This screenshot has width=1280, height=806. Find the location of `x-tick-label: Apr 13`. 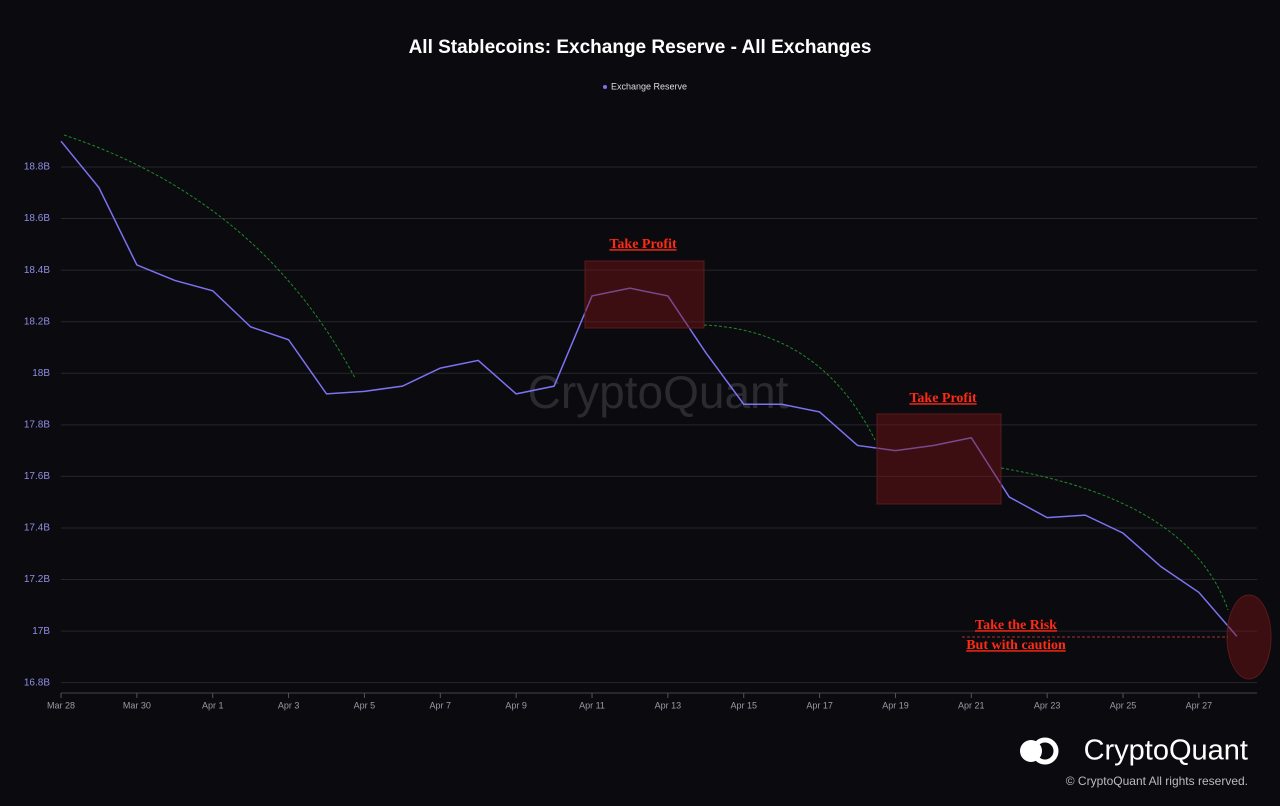

x-tick-label: Apr 13 is located at coordinates (668, 705).